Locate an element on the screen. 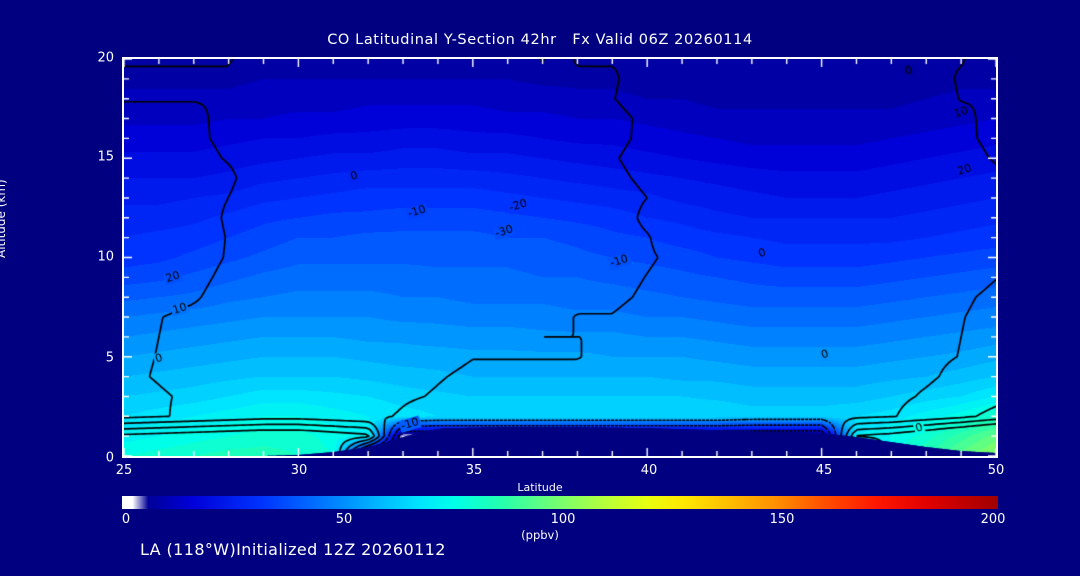 Image resolution: width=1080 pixels, height=576 pixels. initialization-caption: LA (118°W)Initialized 12Z 20260112 is located at coordinates (293, 549).